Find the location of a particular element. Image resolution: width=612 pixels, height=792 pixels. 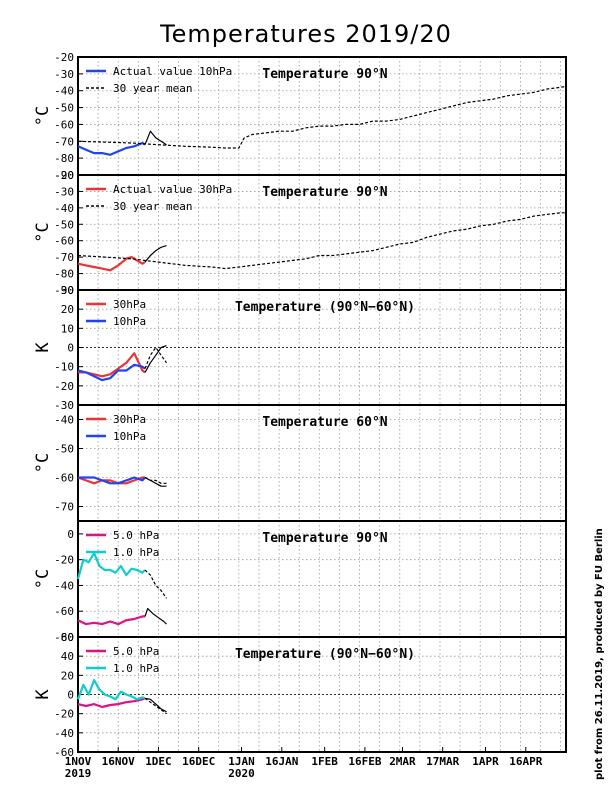

y-tick-label: 30 is located at coordinates (67, 290).